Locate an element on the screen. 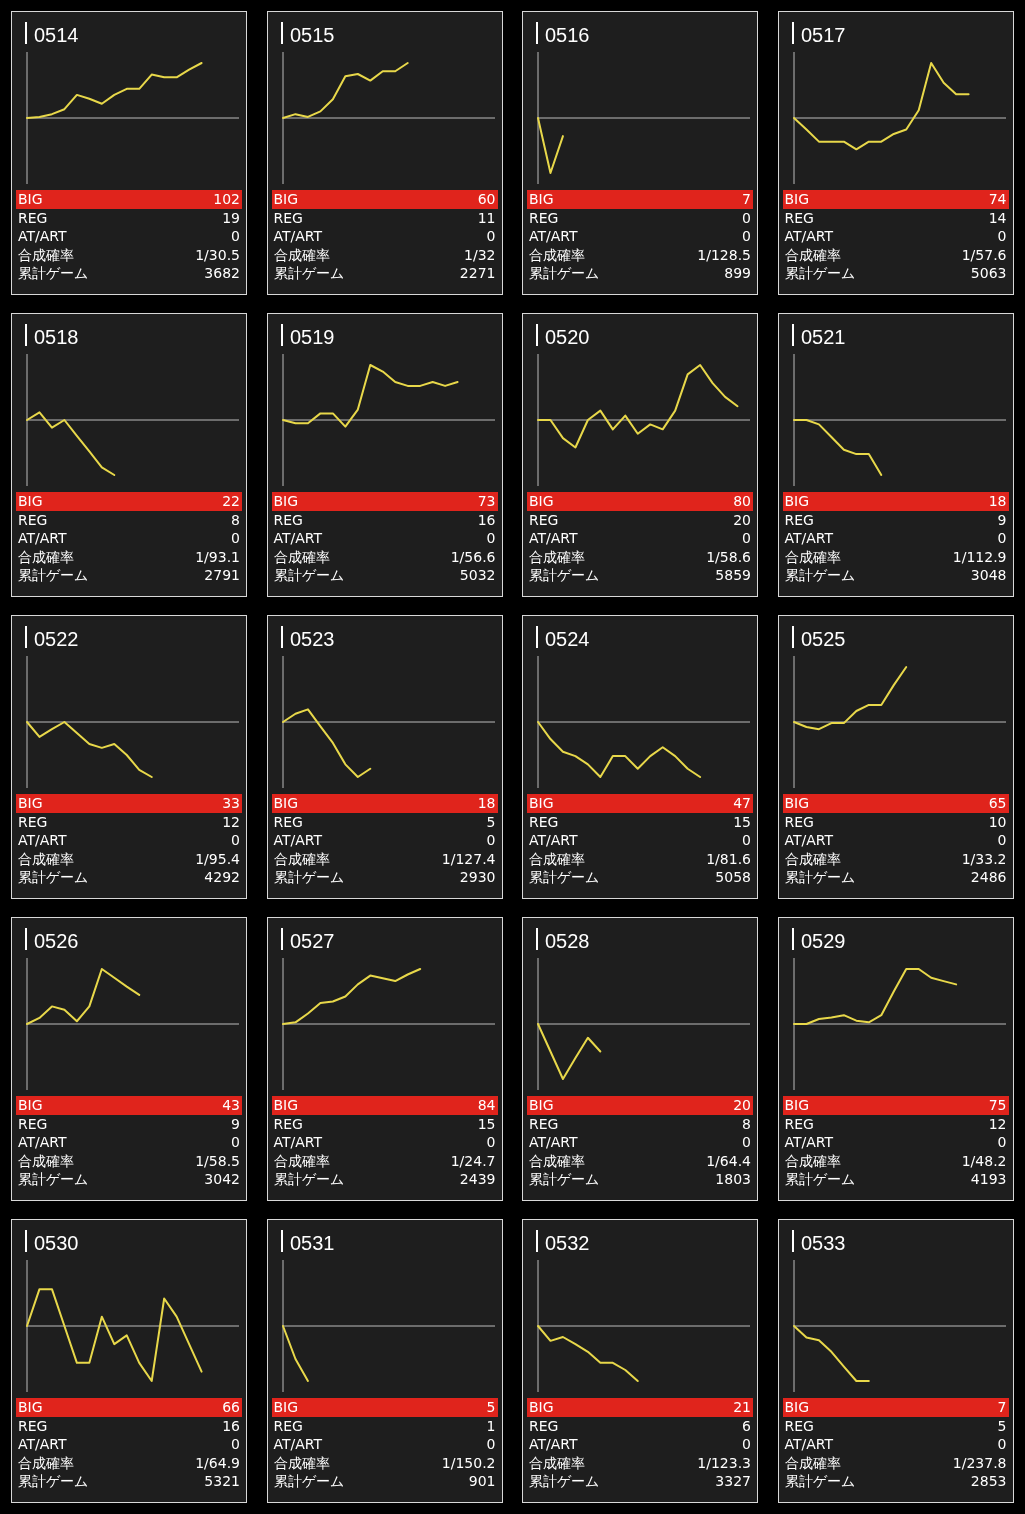  text: 1/24.7 is located at coordinates (473, 1160).